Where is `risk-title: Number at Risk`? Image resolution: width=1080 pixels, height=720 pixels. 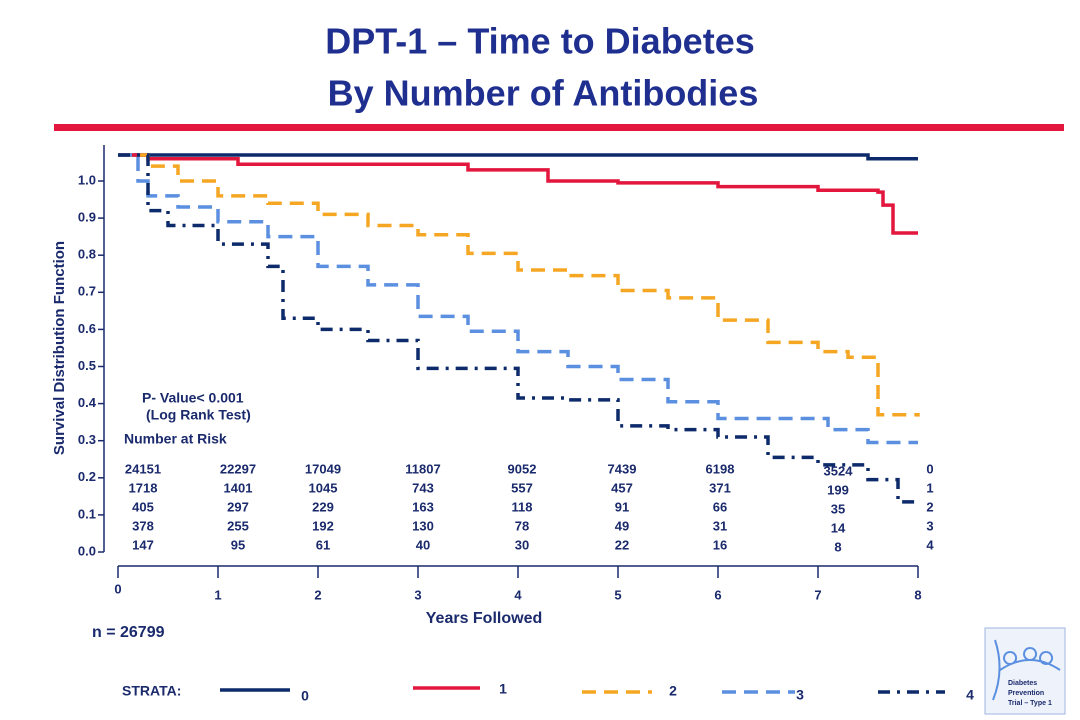
risk-title: Number at Risk is located at coordinates (175, 439).